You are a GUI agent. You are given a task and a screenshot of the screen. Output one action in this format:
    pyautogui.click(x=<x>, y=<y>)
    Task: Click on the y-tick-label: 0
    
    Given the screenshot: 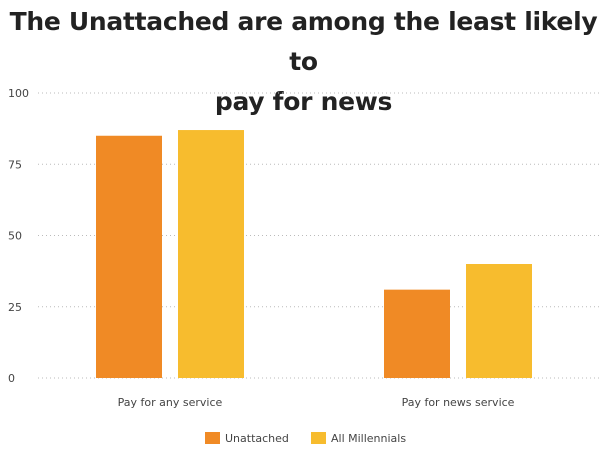 What is the action you would take?
    pyautogui.click(x=11, y=378)
    